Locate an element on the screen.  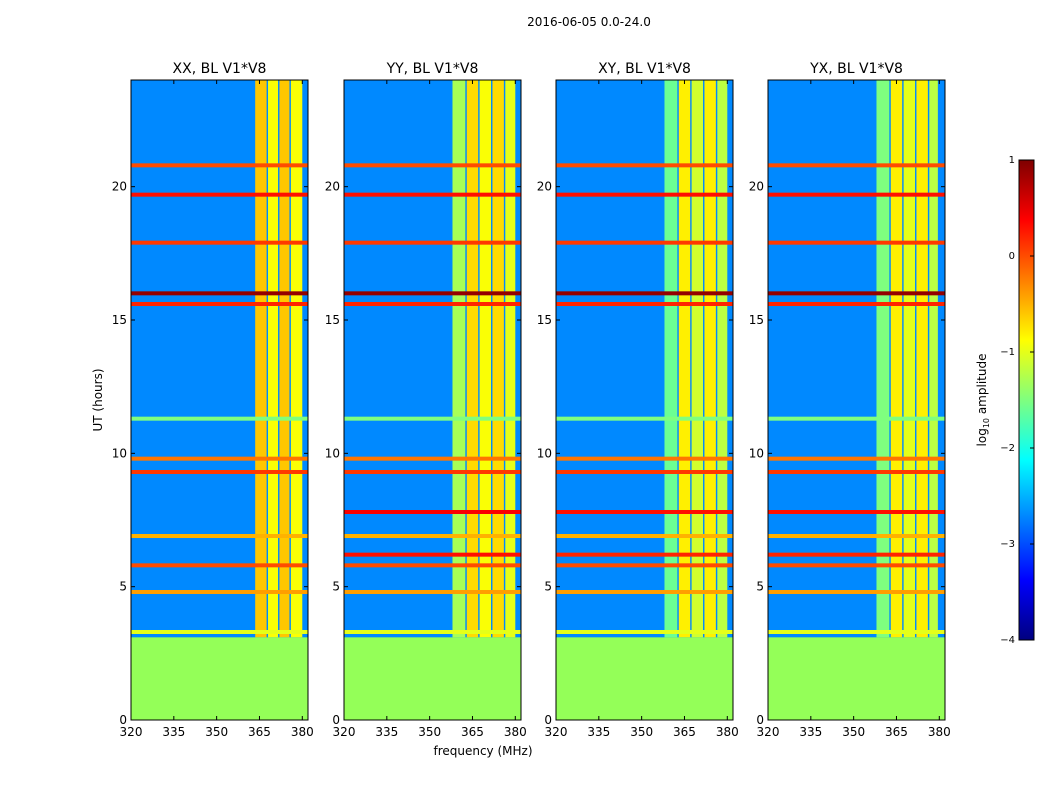
colorbar-label: log10 amplitude is located at coordinates (983, 400).